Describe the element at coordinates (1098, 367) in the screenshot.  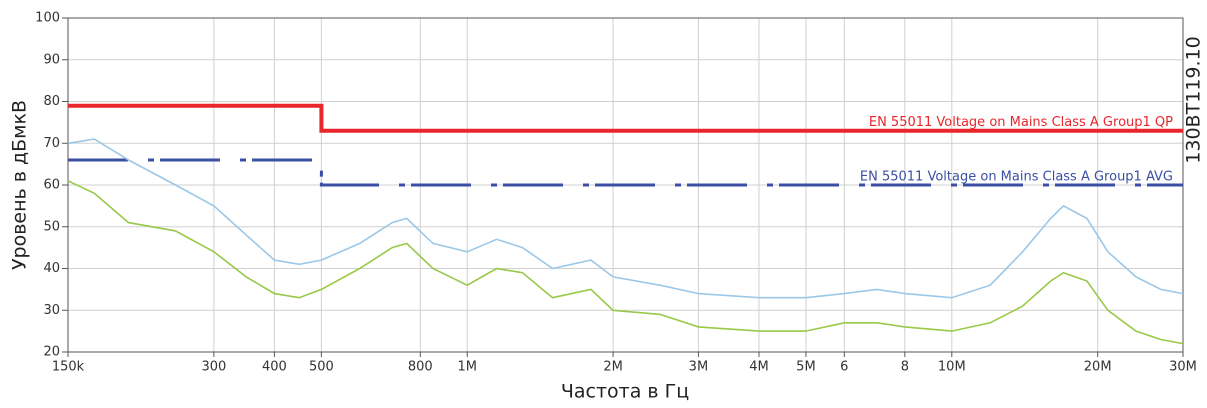
I see `x-tick-label: 20M` at that location.